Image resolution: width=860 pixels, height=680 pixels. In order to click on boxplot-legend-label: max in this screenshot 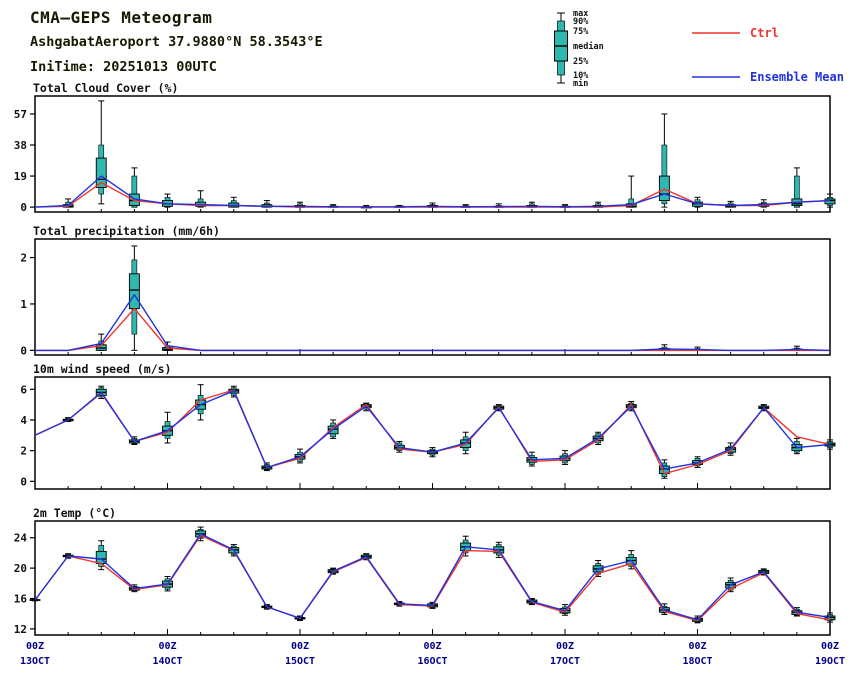, I will do `click(580, 14)`.